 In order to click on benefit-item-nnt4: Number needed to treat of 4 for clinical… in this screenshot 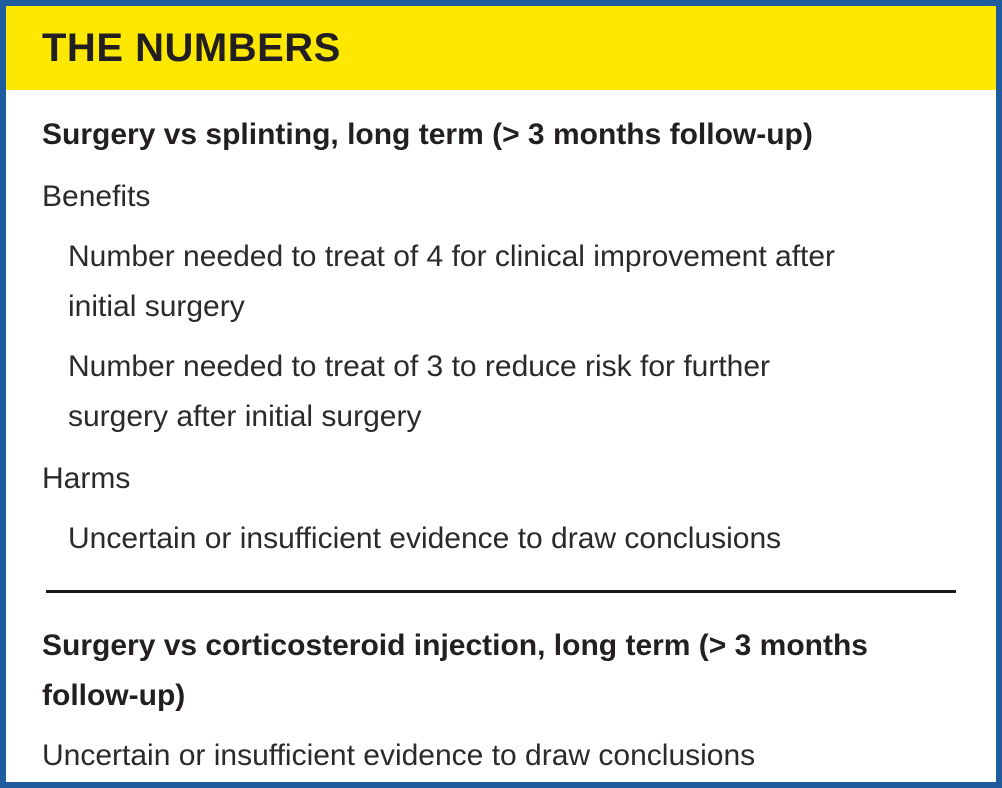, I will do `click(452, 281)`.